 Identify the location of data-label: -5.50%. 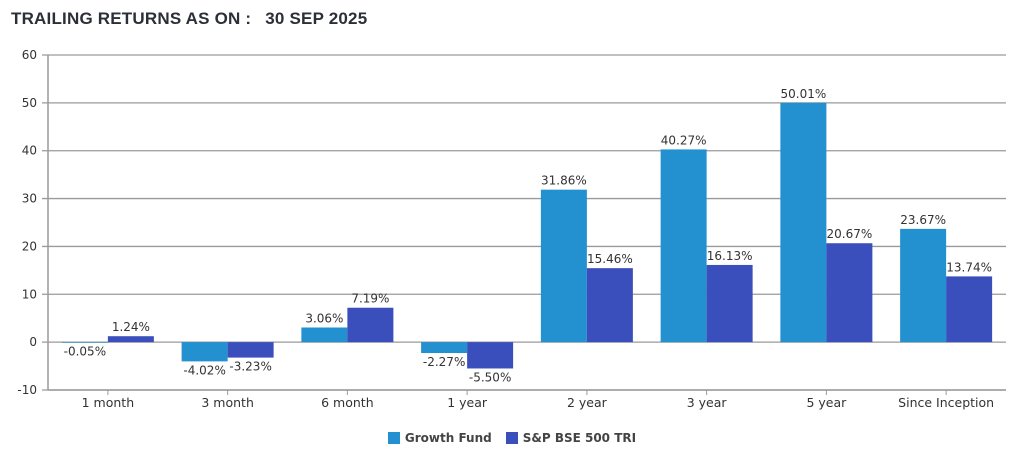
(490, 377).